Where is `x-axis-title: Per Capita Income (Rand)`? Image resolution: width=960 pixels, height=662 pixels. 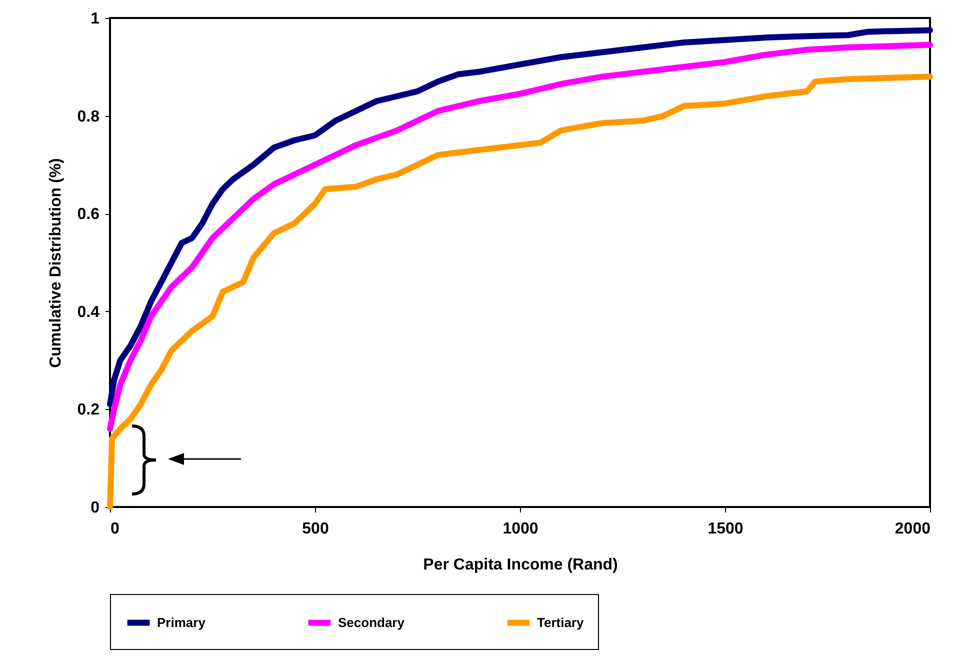 x-axis-title: Per Capita Income (Rand) is located at coordinates (520, 565).